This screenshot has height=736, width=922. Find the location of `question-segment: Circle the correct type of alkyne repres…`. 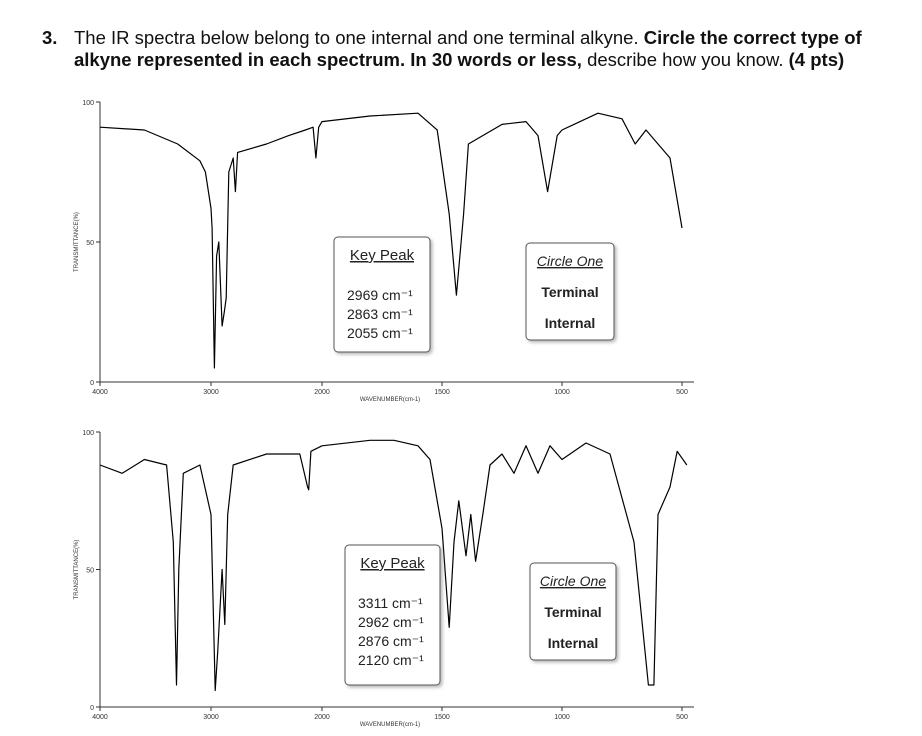

question-segment: Circle the correct type of alkyne repres… is located at coordinates (468, 48).